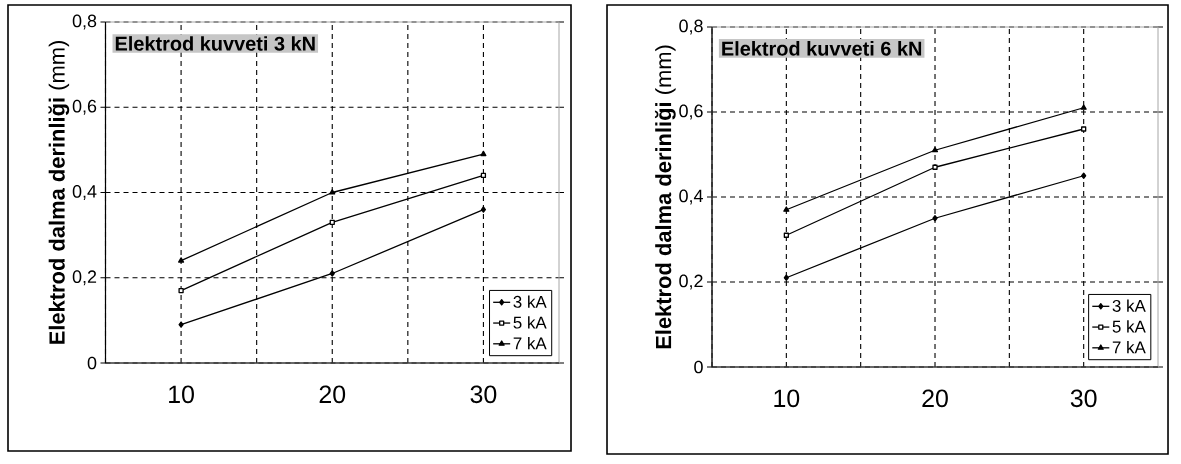  What do you see at coordinates (822, 48) in the screenshot?
I see `text: Elektrod kuvveti 6 kN` at bounding box center [822, 48].